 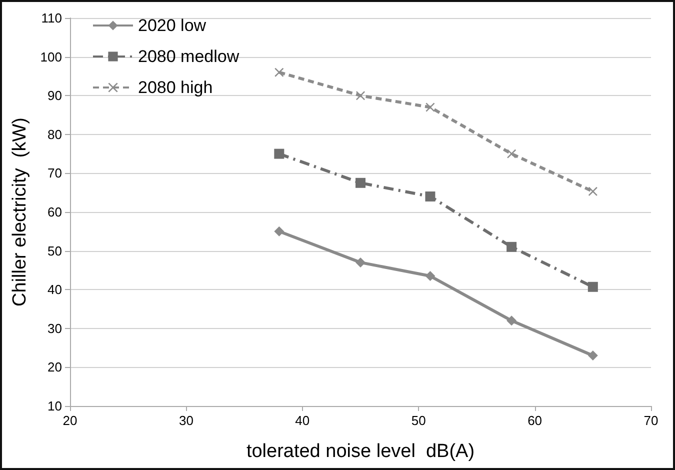 What do you see at coordinates (55, 134) in the screenshot?
I see `y-tick-label: 80` at bounding box center [55, 134].